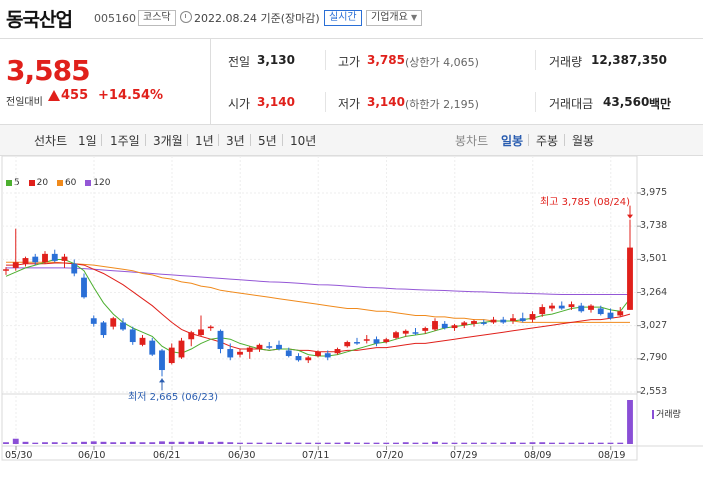 The image size is (703, 484). Describe the element at coordinates (125, 141) in the screenshot. I see `period-1w: 1주일` at that location.